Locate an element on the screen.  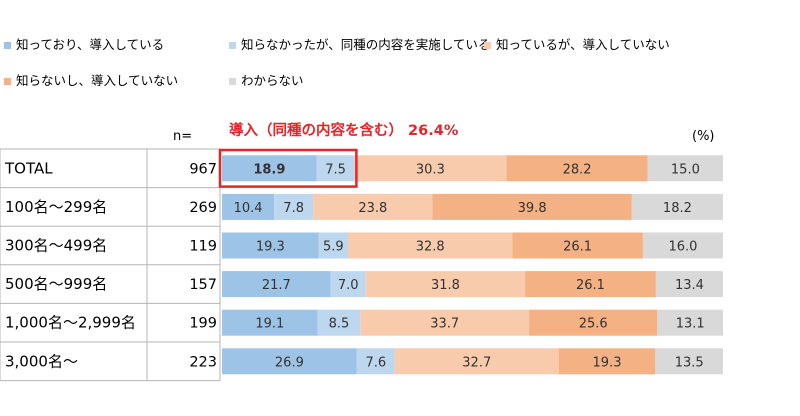
legend-item-aware-not-adopted: 知っているが、導入していない is located at coordinates (577, 45).